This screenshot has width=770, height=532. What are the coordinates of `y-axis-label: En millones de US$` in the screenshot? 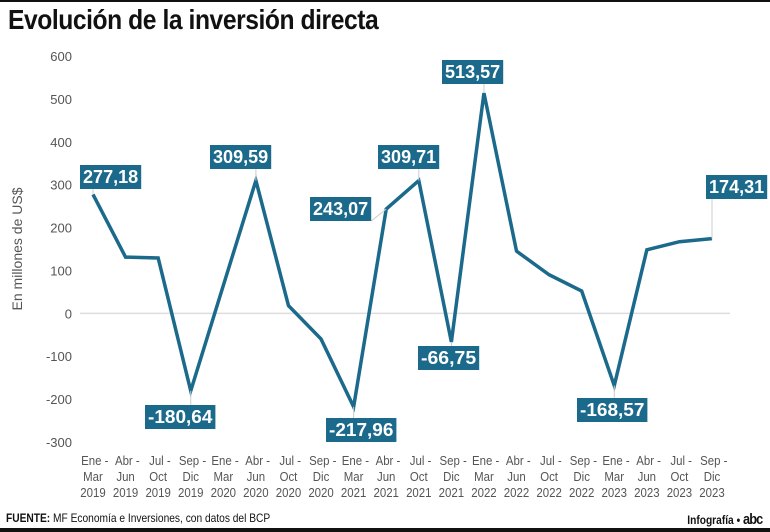 It's located at (17, 248).